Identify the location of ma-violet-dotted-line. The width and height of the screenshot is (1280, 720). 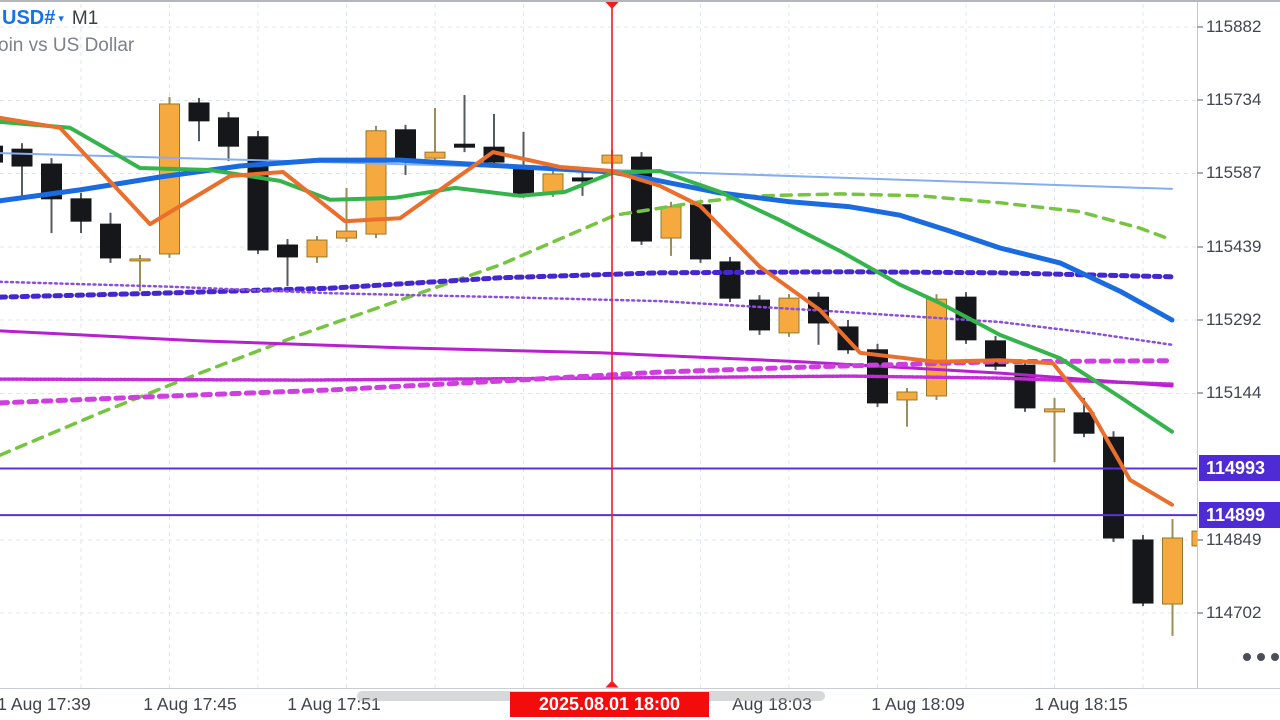
(587, 313).